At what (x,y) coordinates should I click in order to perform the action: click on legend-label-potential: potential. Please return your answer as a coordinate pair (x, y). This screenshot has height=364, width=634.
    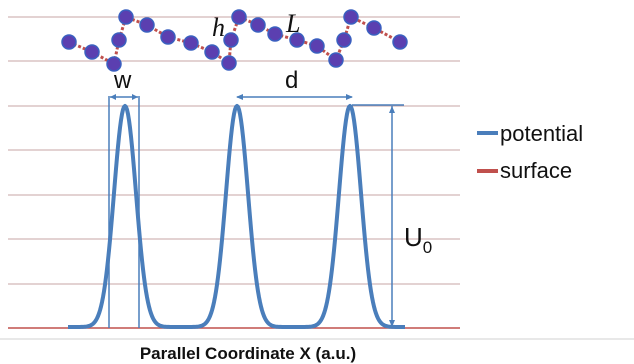
    Looking at the image, I should click on (541, 133).